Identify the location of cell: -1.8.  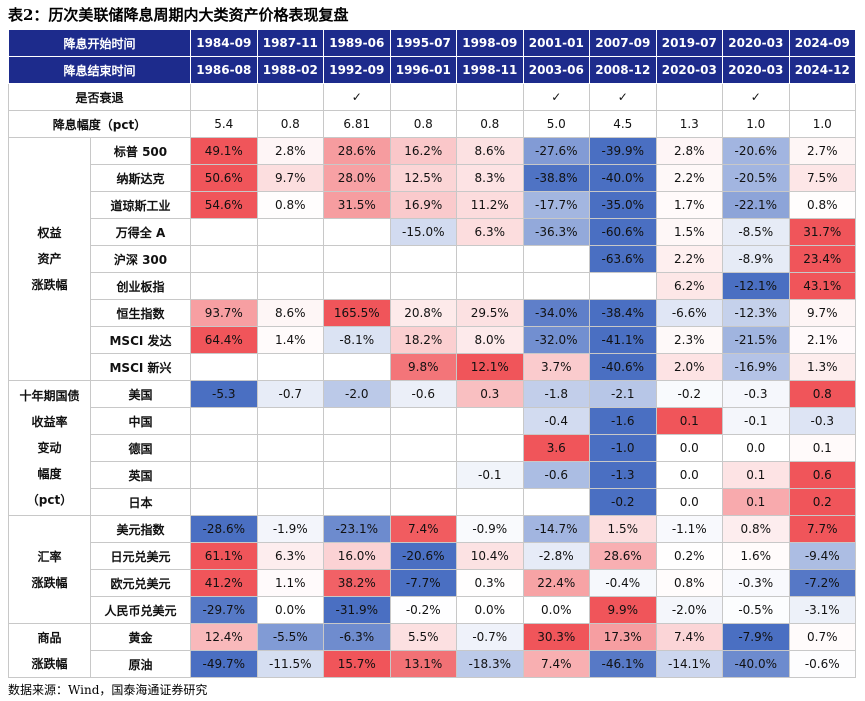
(556, 394).